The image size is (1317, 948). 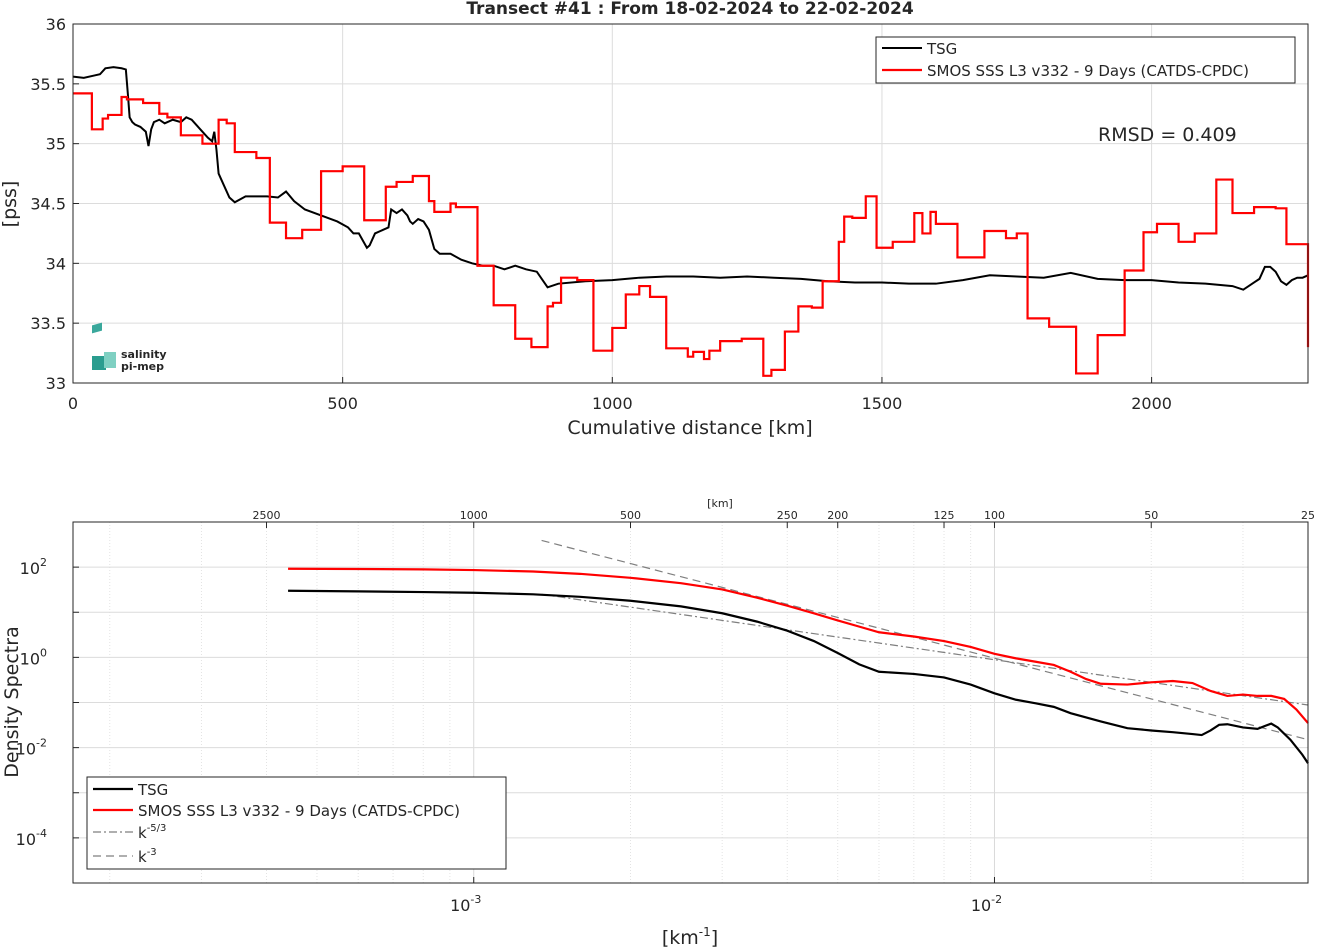 What do you see at coordinates (152, 790) in the screenshot?
I see `bottom-legend-tsg-label: TSG` at bounding box center [152, 790].